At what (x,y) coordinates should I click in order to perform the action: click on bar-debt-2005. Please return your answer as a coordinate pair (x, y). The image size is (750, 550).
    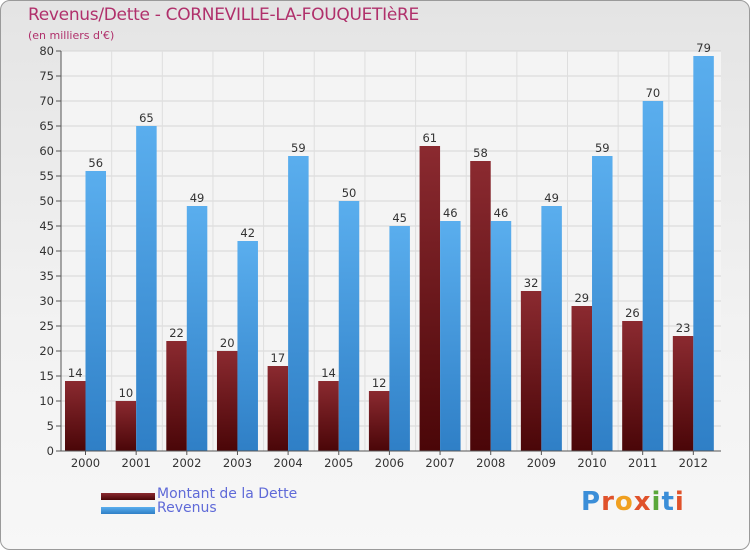
    Looking at the image, I should click on (328, 416).